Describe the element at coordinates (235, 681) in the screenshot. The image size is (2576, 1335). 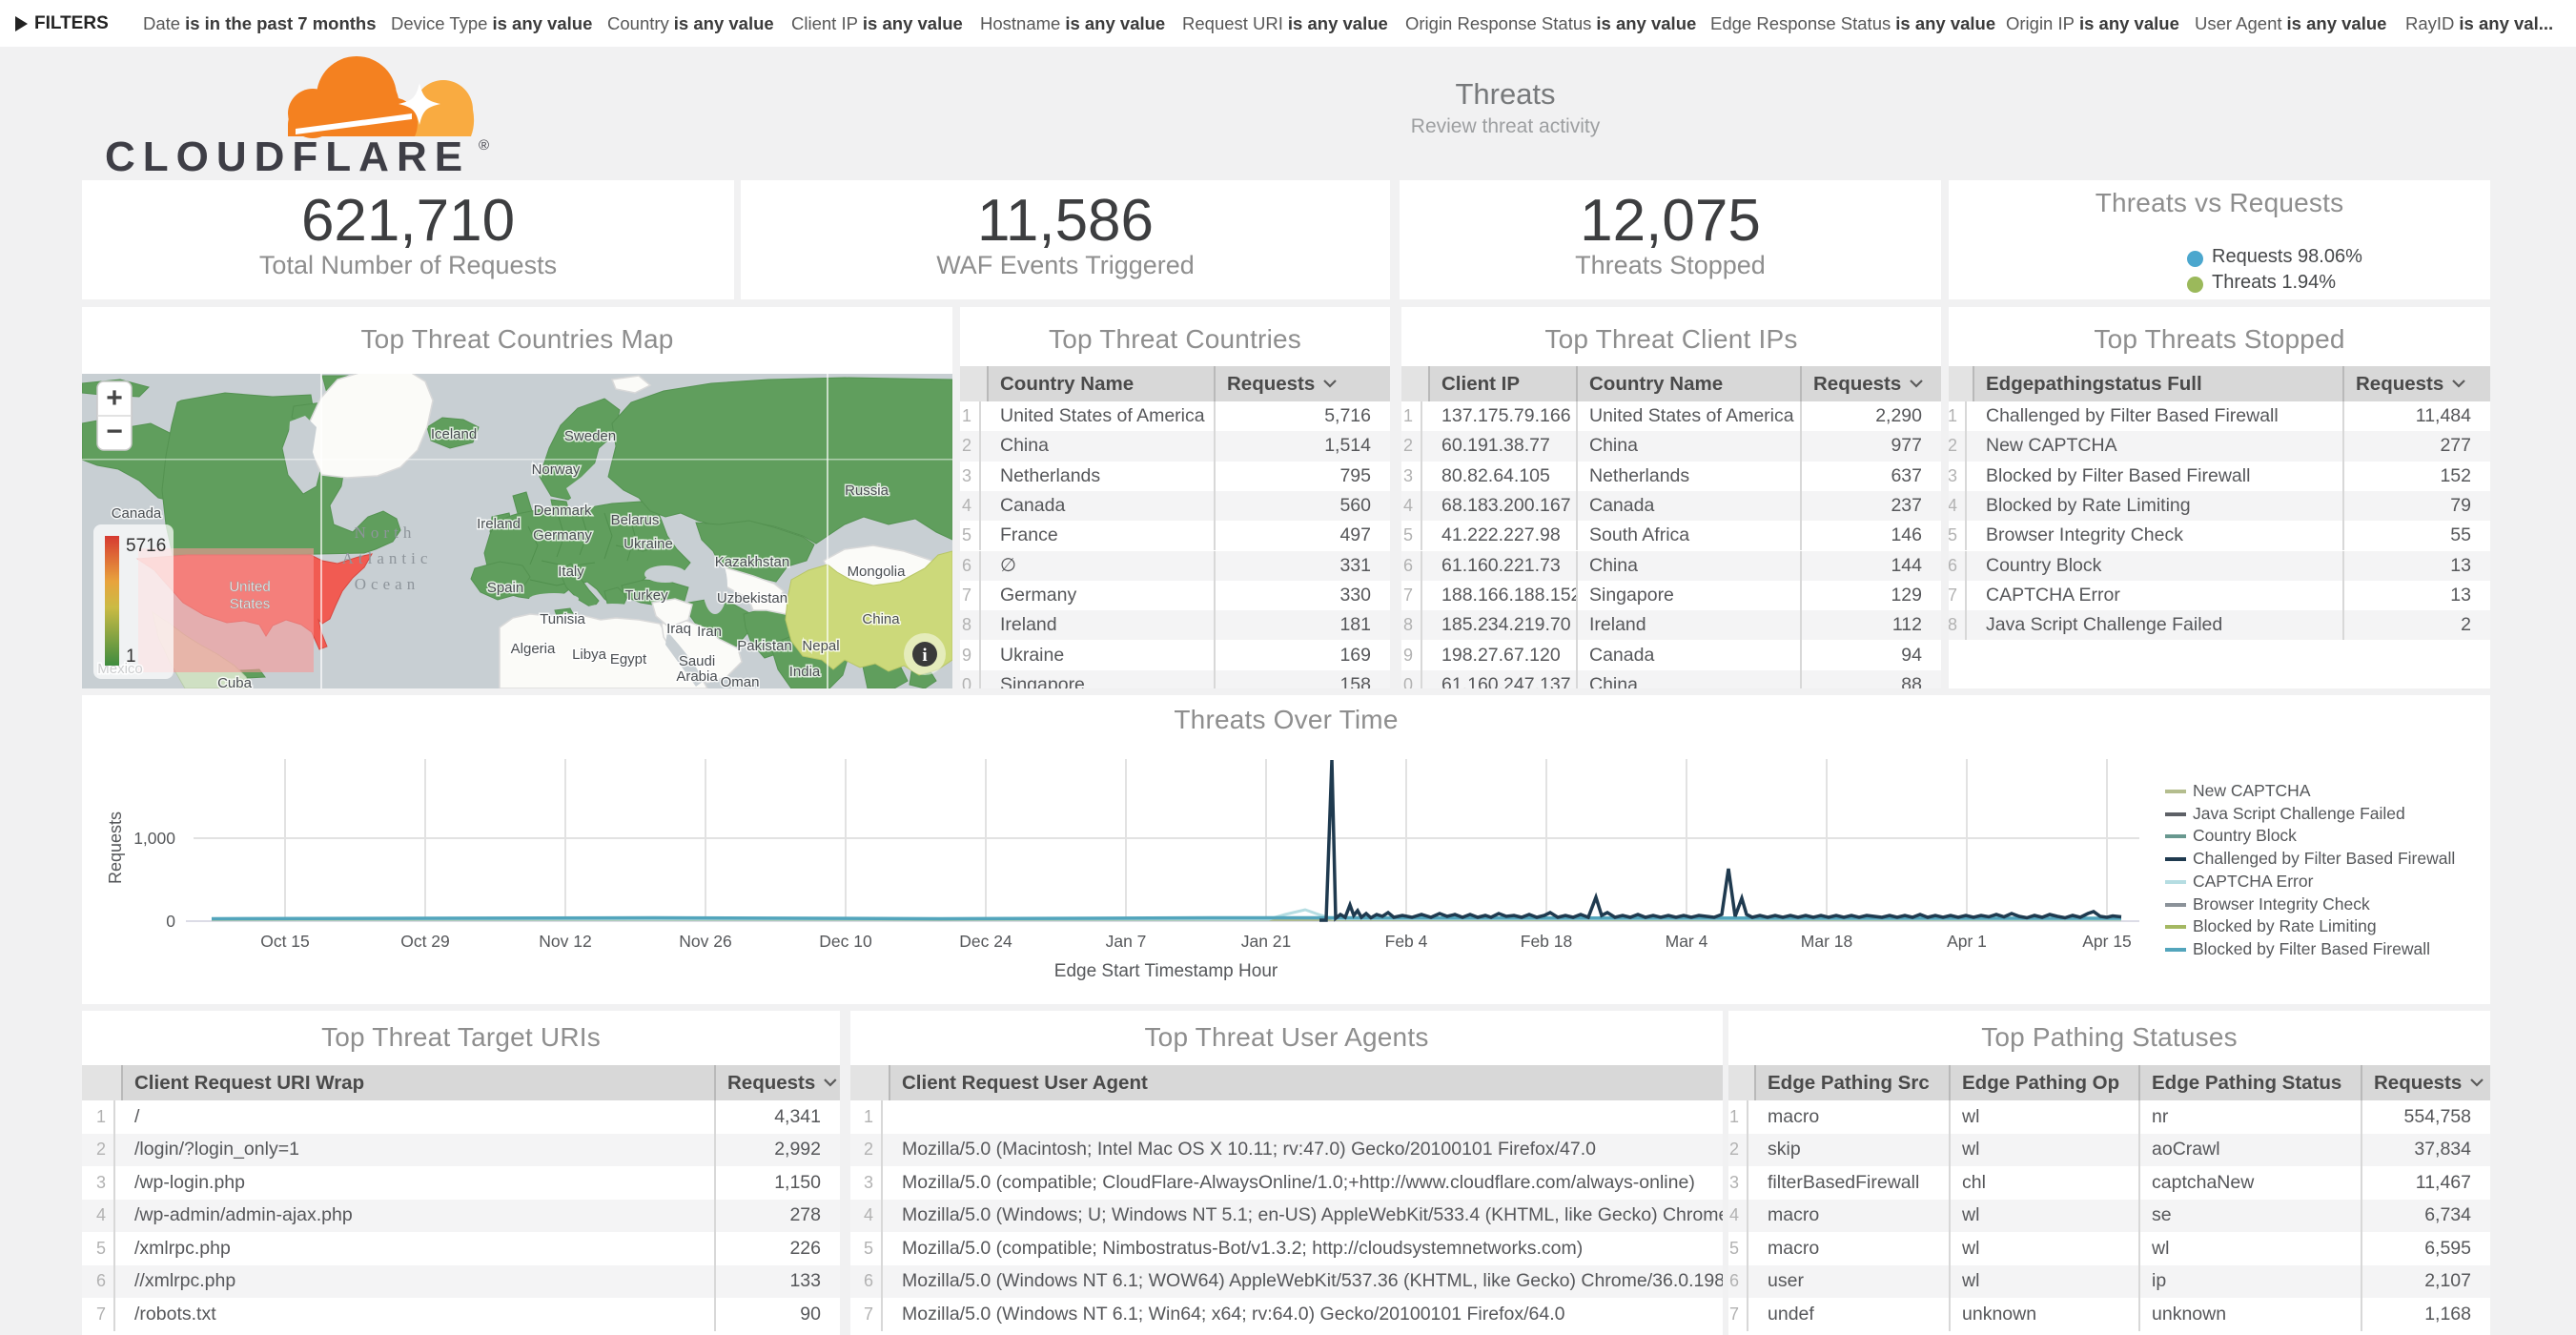
I see `svg-text: Cuba` at that location.